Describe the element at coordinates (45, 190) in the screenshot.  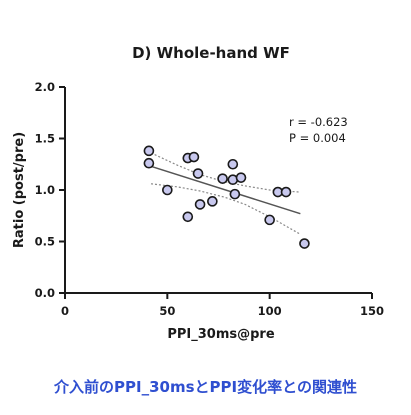
I see `y-tick-label: 1.0` at that location.